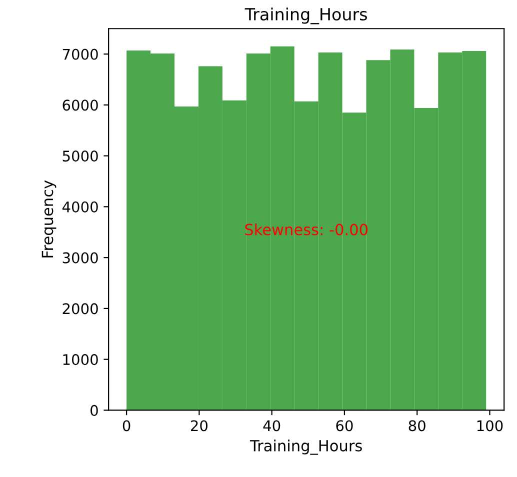  What do you see at coordinates (80, 258) in the screenshot?
I see `y-tick-label: 3000` at bounding box center [80, 258].